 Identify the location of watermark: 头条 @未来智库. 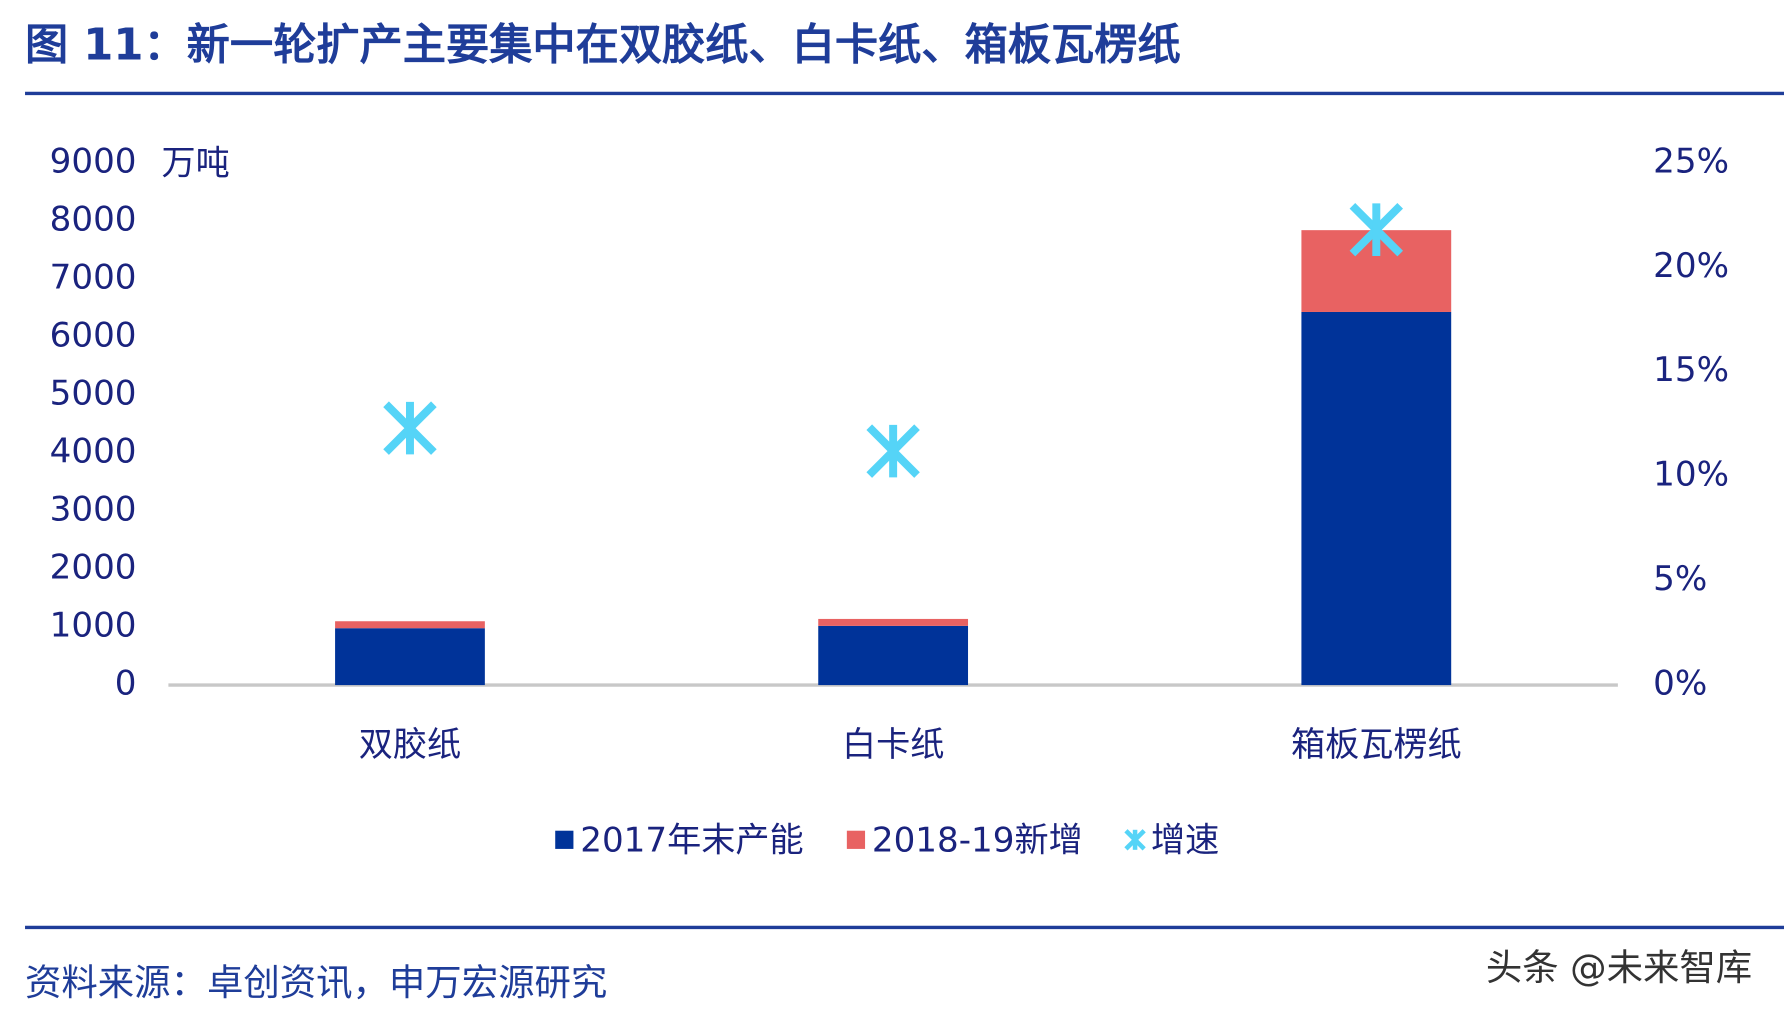
(1619, 967).